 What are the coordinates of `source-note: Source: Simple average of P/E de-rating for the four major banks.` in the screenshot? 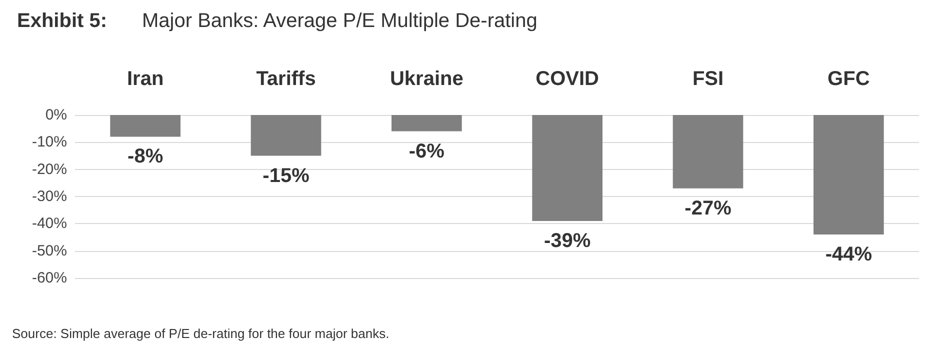 It's located at (201, 333).